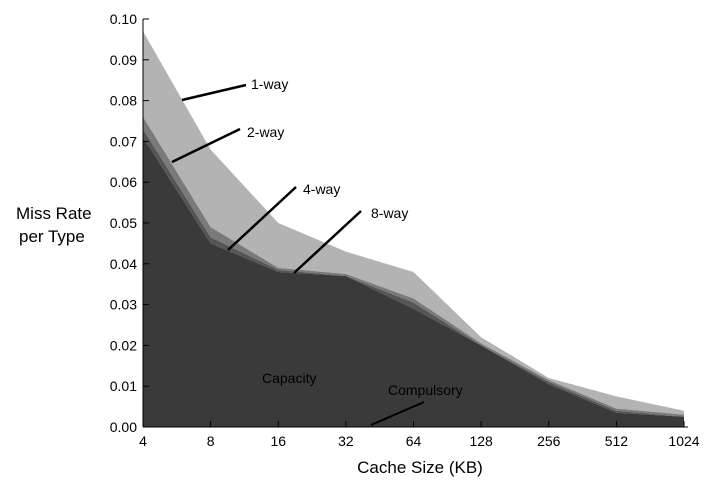 This screenshot has width=711, height=484. Describe the element at coordinates (425, 390) in the screenshot. I see `annotation-label-compulsory: Compulsory` at that location.